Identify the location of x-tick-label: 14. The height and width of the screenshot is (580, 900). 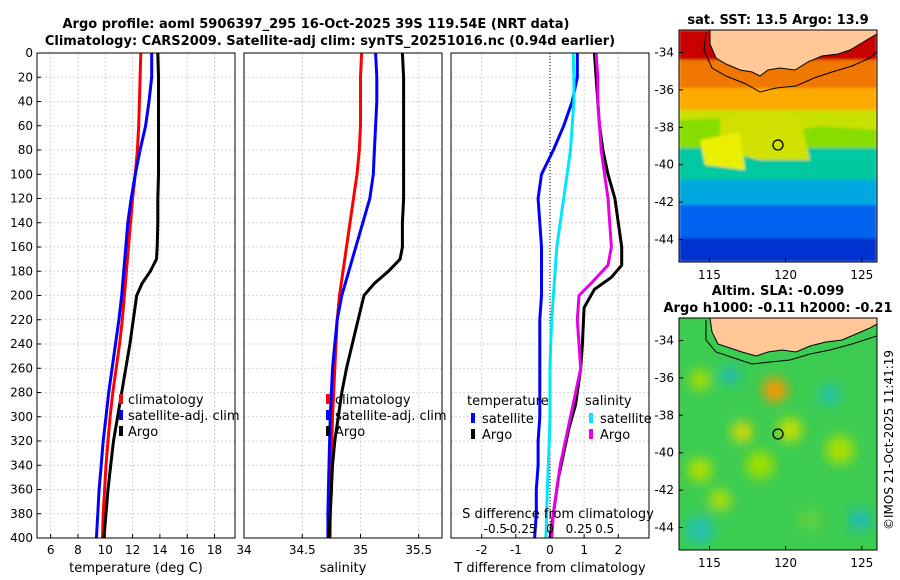
(159, 550).